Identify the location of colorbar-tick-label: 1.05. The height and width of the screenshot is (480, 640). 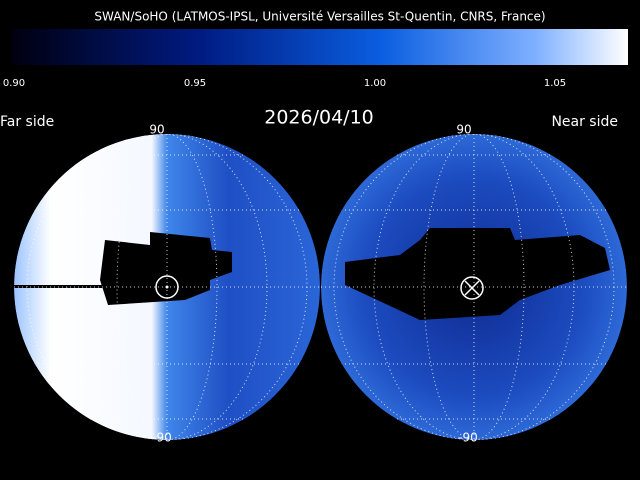
(555, 83).